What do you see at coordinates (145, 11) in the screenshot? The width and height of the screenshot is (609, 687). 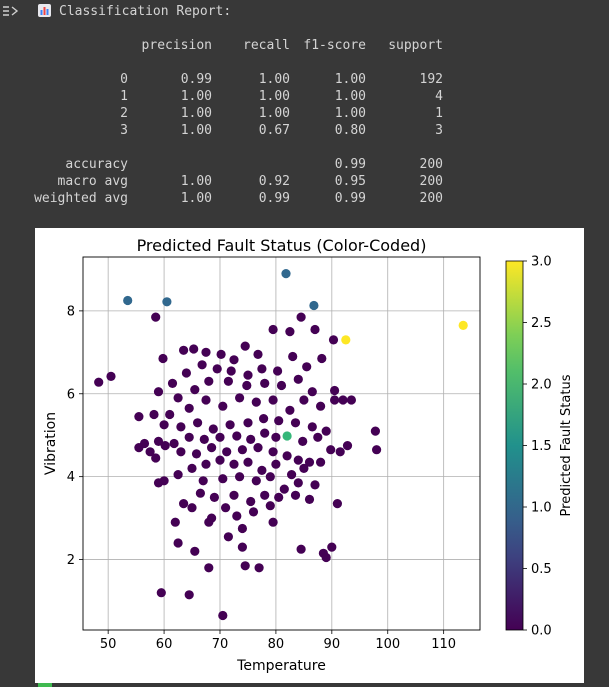 I see `report-title: Classification Report:` at bounding box center [145, 11].